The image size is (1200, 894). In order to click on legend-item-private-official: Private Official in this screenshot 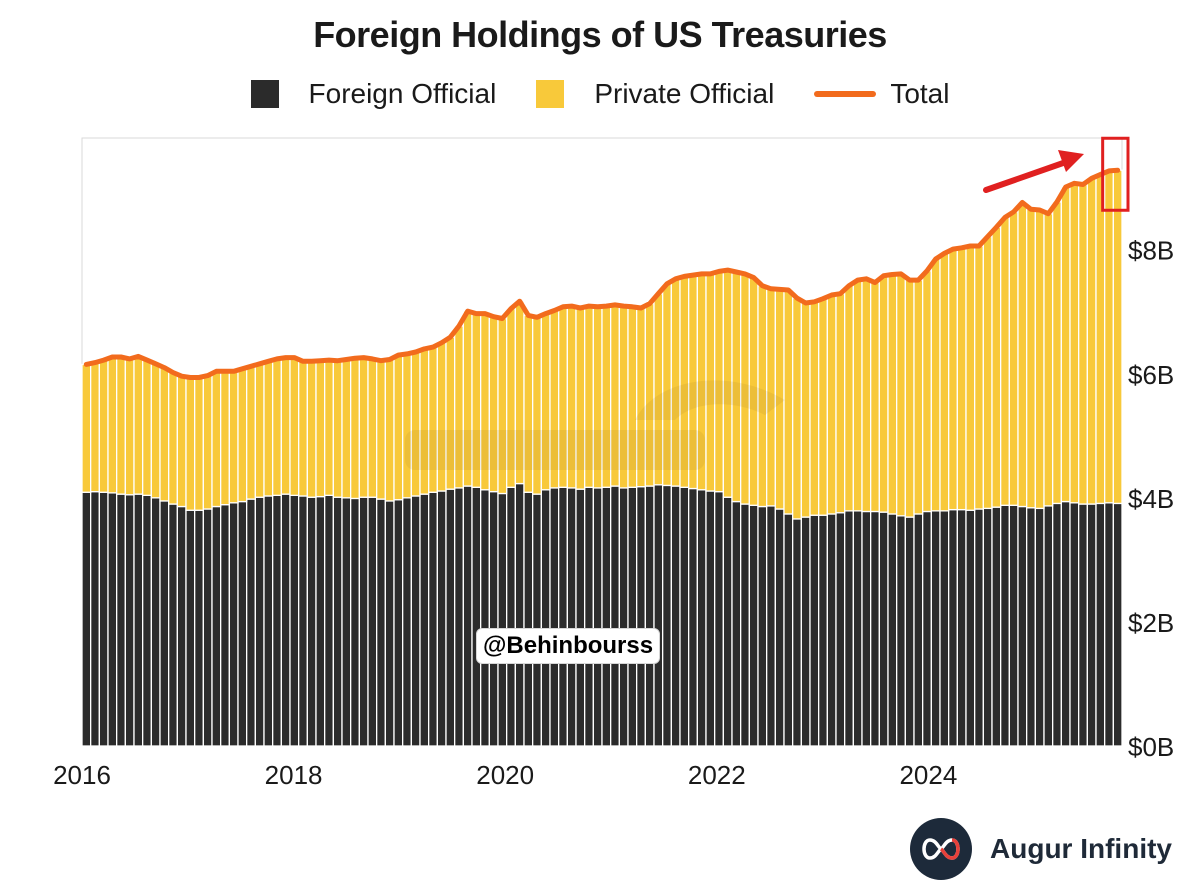, I will do `click(655, 94)`.